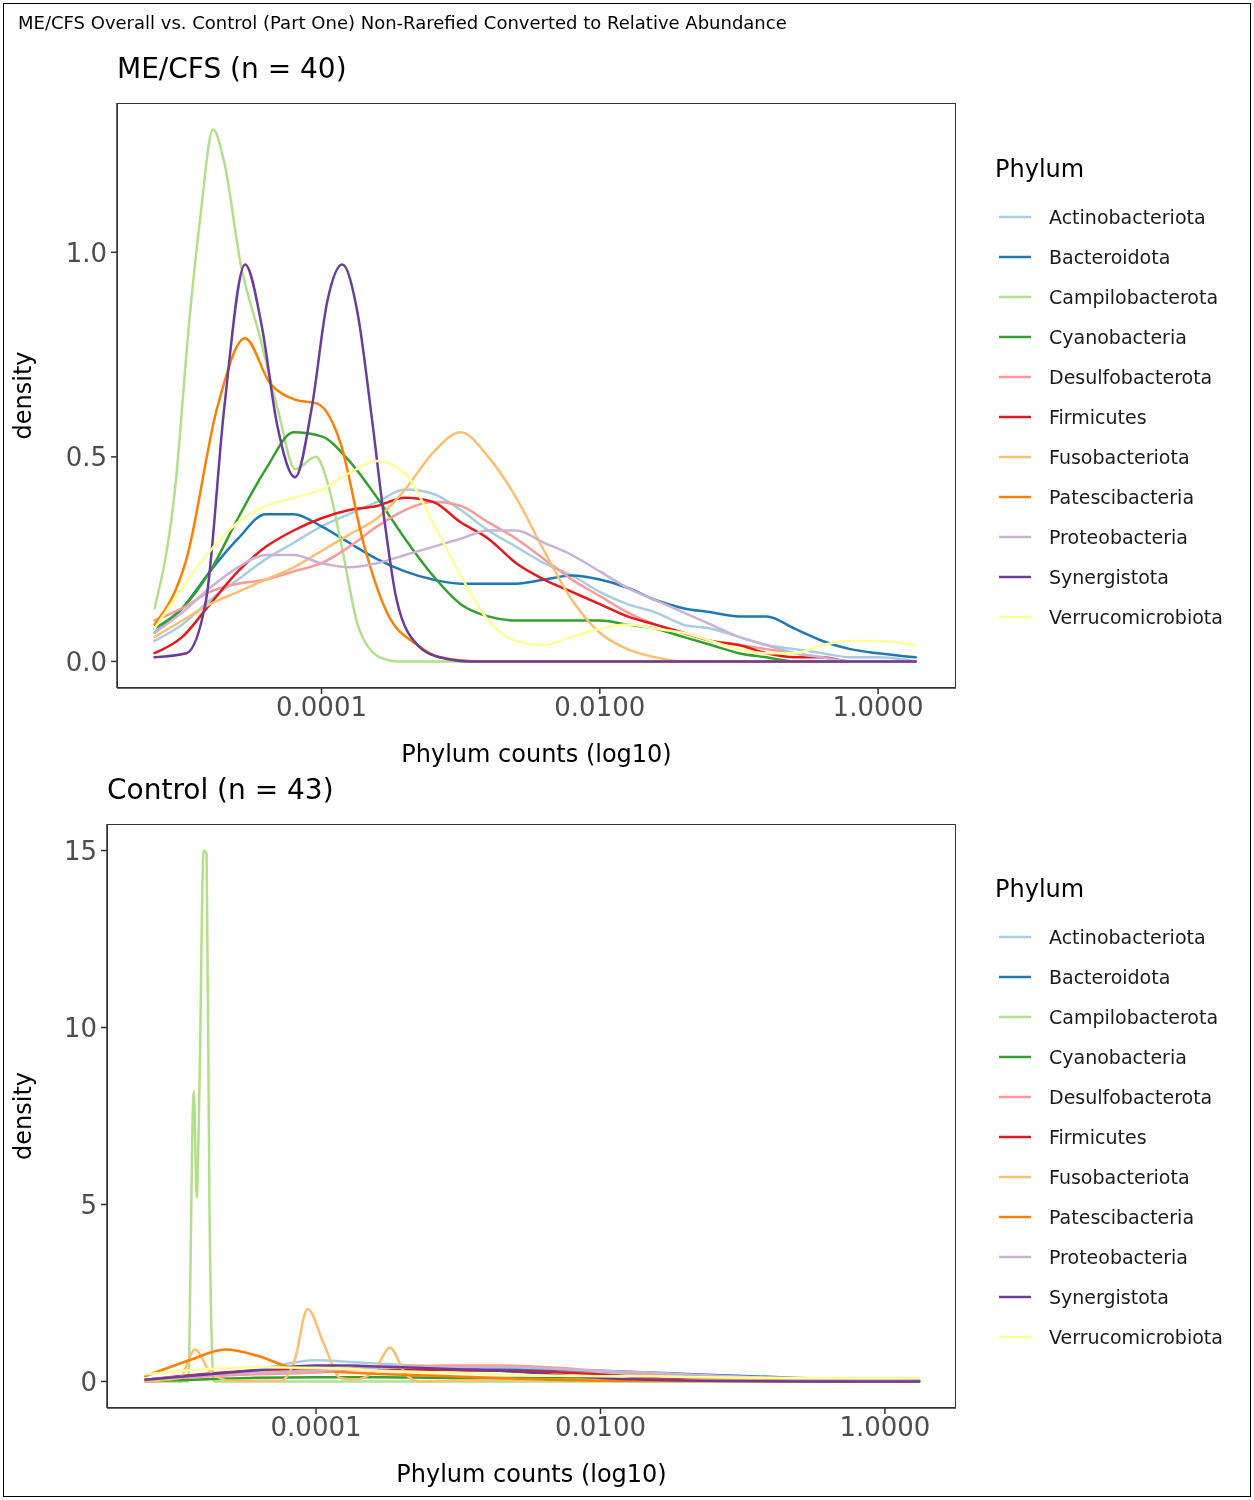  I want to click on y-tick-label: 15, so click(80, 850).